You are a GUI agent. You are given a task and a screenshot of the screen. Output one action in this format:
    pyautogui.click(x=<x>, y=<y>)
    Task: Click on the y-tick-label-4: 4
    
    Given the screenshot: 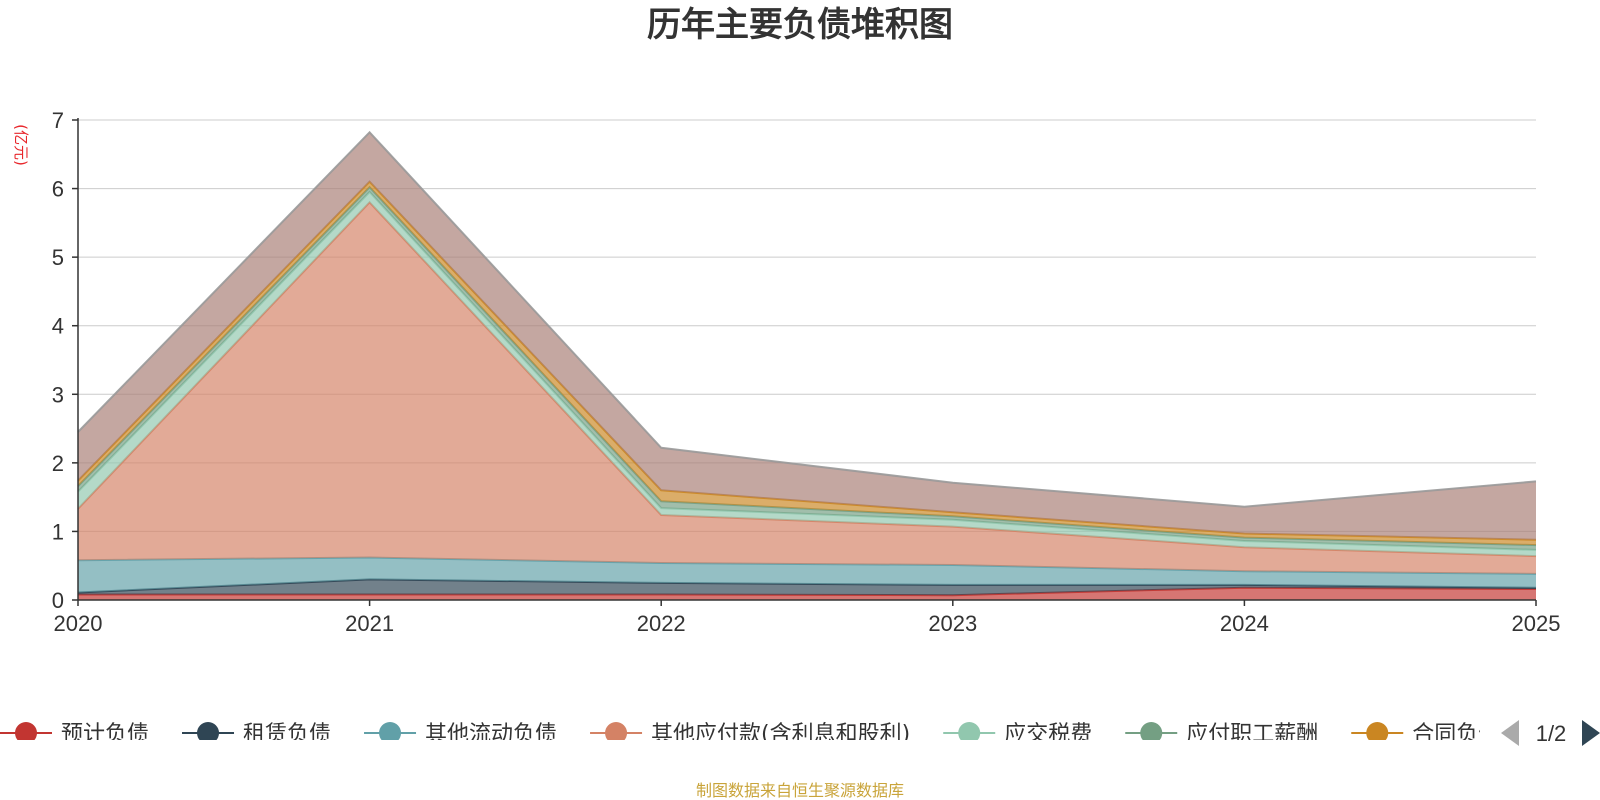 What is the action you would take?
    pyautogui.click(x=58, y=326)
    